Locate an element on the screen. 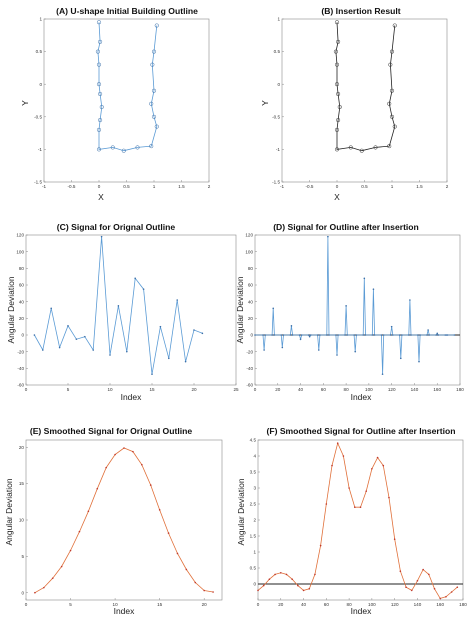  panel-a-xlabel: X is located at coordinates (101, 197).